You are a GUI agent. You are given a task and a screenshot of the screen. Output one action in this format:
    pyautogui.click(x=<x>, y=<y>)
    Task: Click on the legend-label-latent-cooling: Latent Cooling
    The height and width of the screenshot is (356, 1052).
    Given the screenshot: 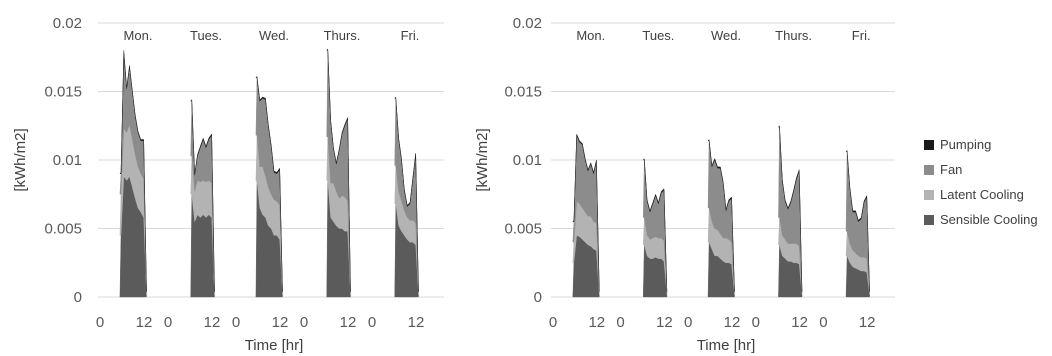 What is the action you would take?
    pyautogui.click(x=982, y=194)
    